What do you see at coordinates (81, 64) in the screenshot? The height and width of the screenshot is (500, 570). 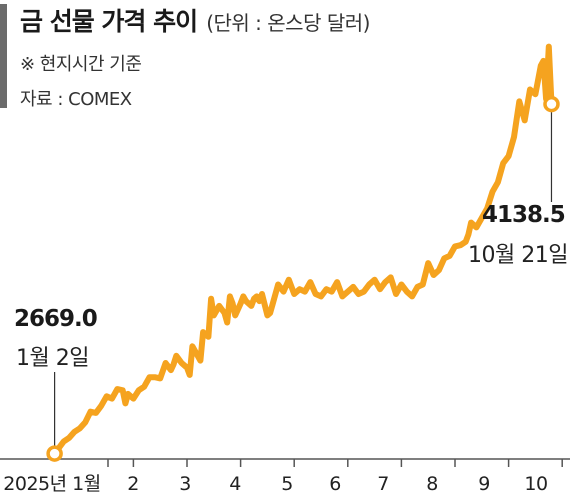 I see `time-basis-note: ※ 현지시간 기준` at bounding box center [81, 64].